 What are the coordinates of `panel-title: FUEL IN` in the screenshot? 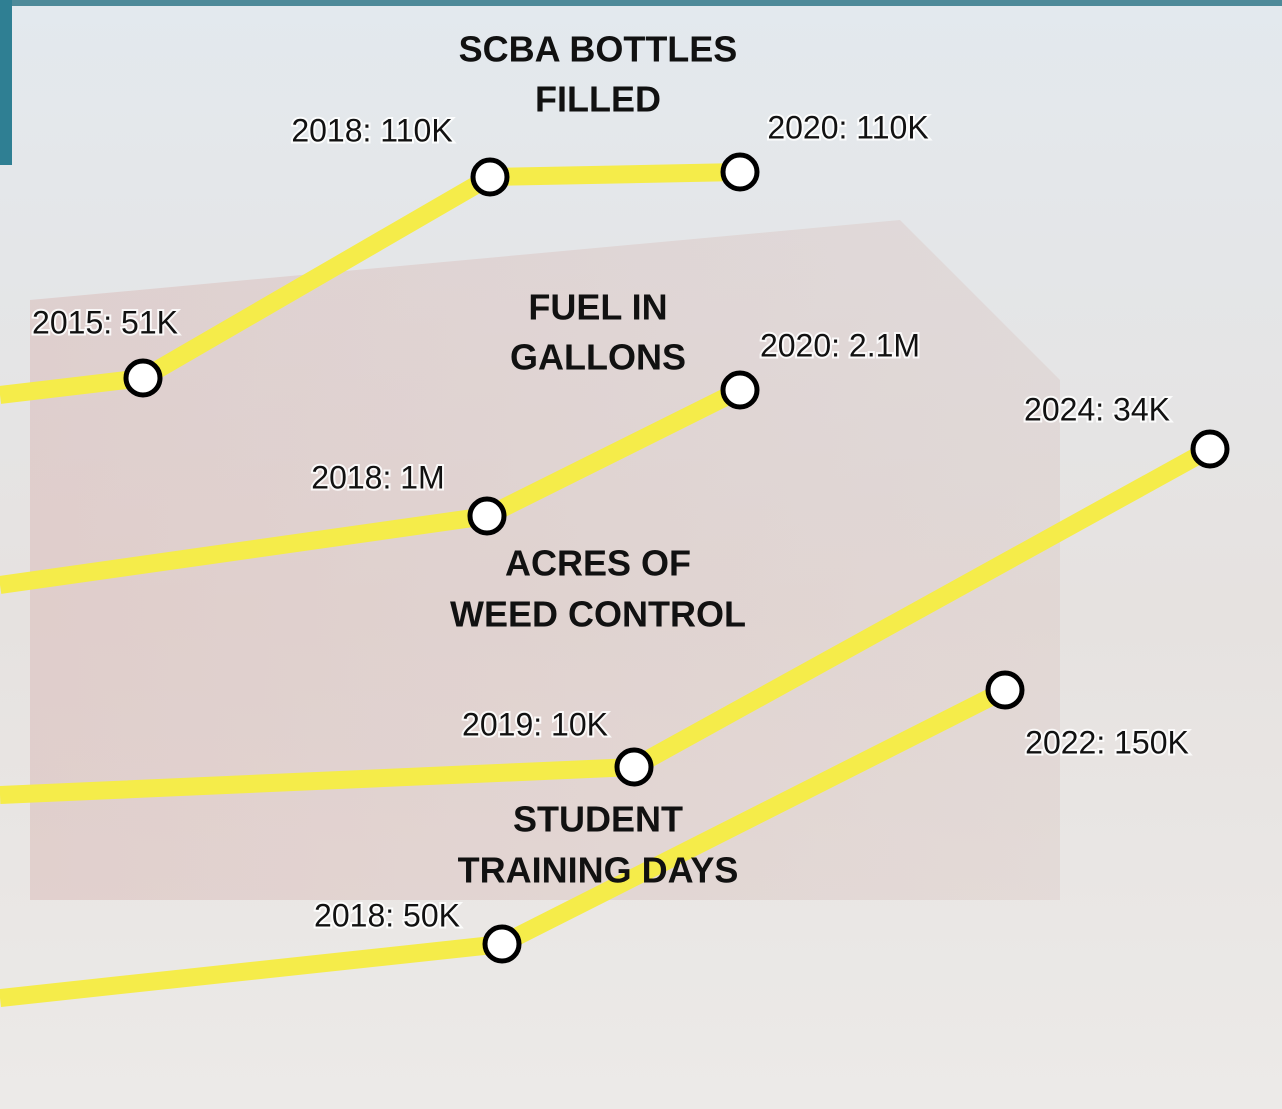 It's located at (597, 307).